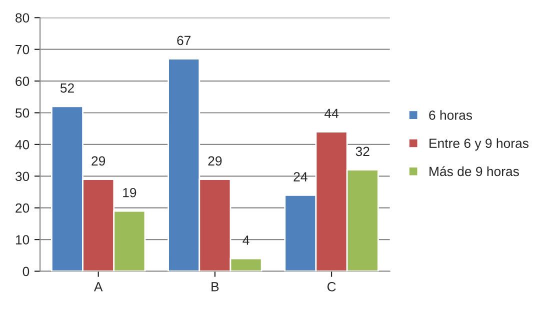  I want to click on data-label: 32, so click(363, 151).